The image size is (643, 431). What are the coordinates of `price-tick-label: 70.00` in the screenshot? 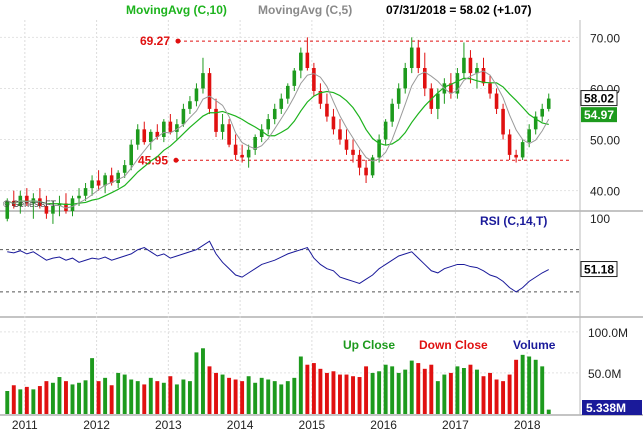 It's located at (605, 38).